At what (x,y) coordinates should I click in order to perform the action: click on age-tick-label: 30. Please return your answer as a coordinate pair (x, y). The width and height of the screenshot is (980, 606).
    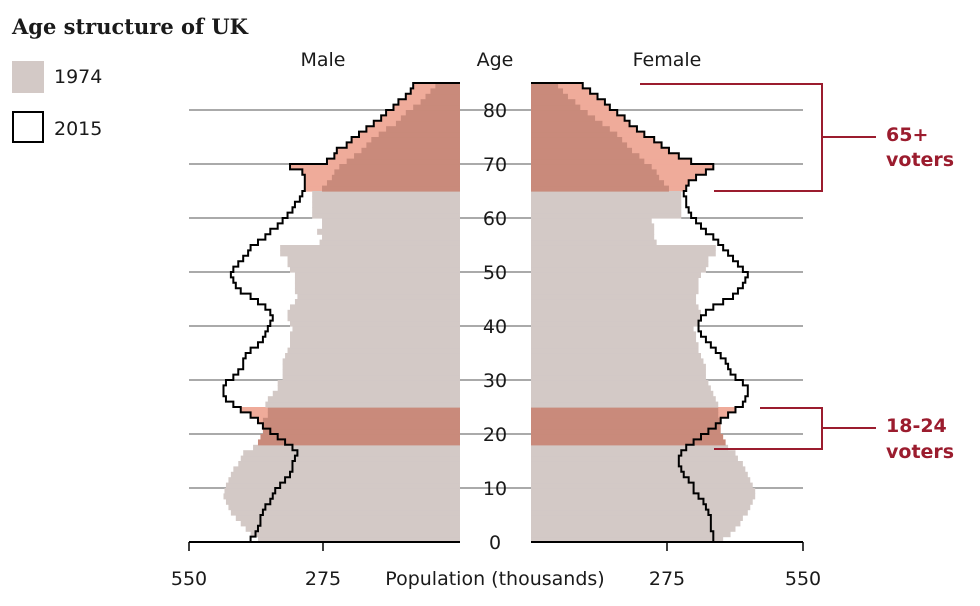
    Looking at the image, I should click on (495, 381).